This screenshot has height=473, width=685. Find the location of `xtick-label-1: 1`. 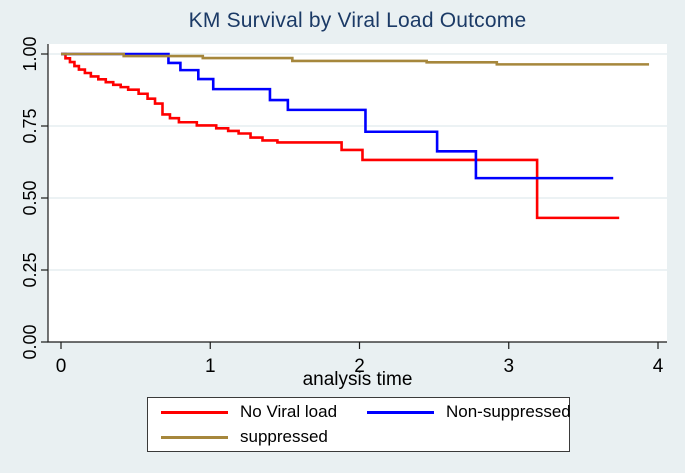

xtick-label-1: 1 is located at coordinates (210, 366).